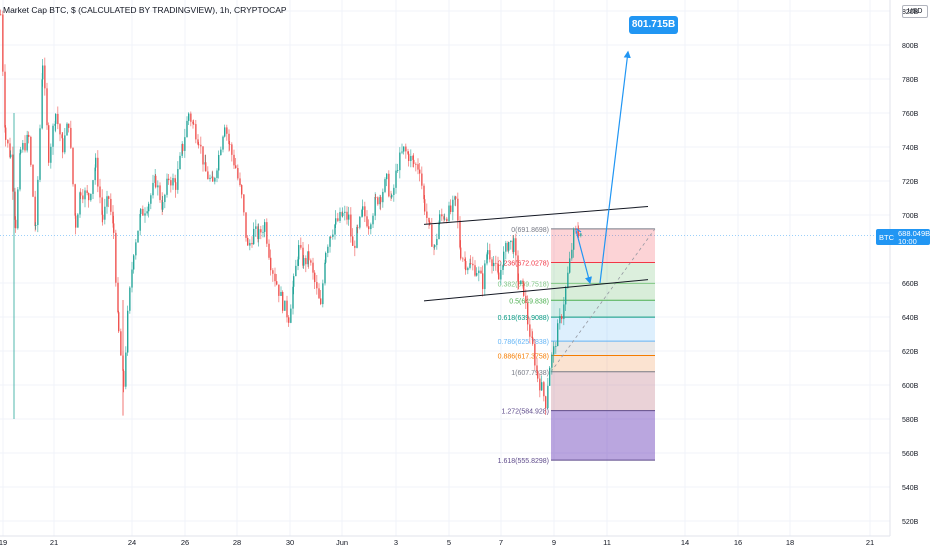 This screenshot has height=550, width=932. I want to click on fib-zone-0.236, so click(603, 273).